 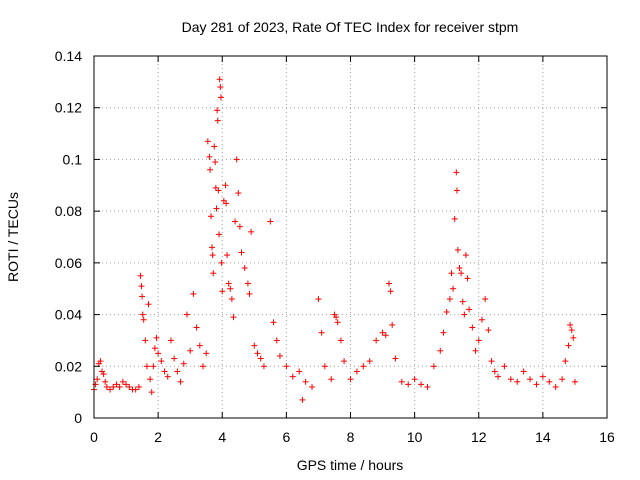 What do you see at coordinates (607, 437) in the screenshot?
I see `x-tick-label: 16` at bounding box center [607, 437].